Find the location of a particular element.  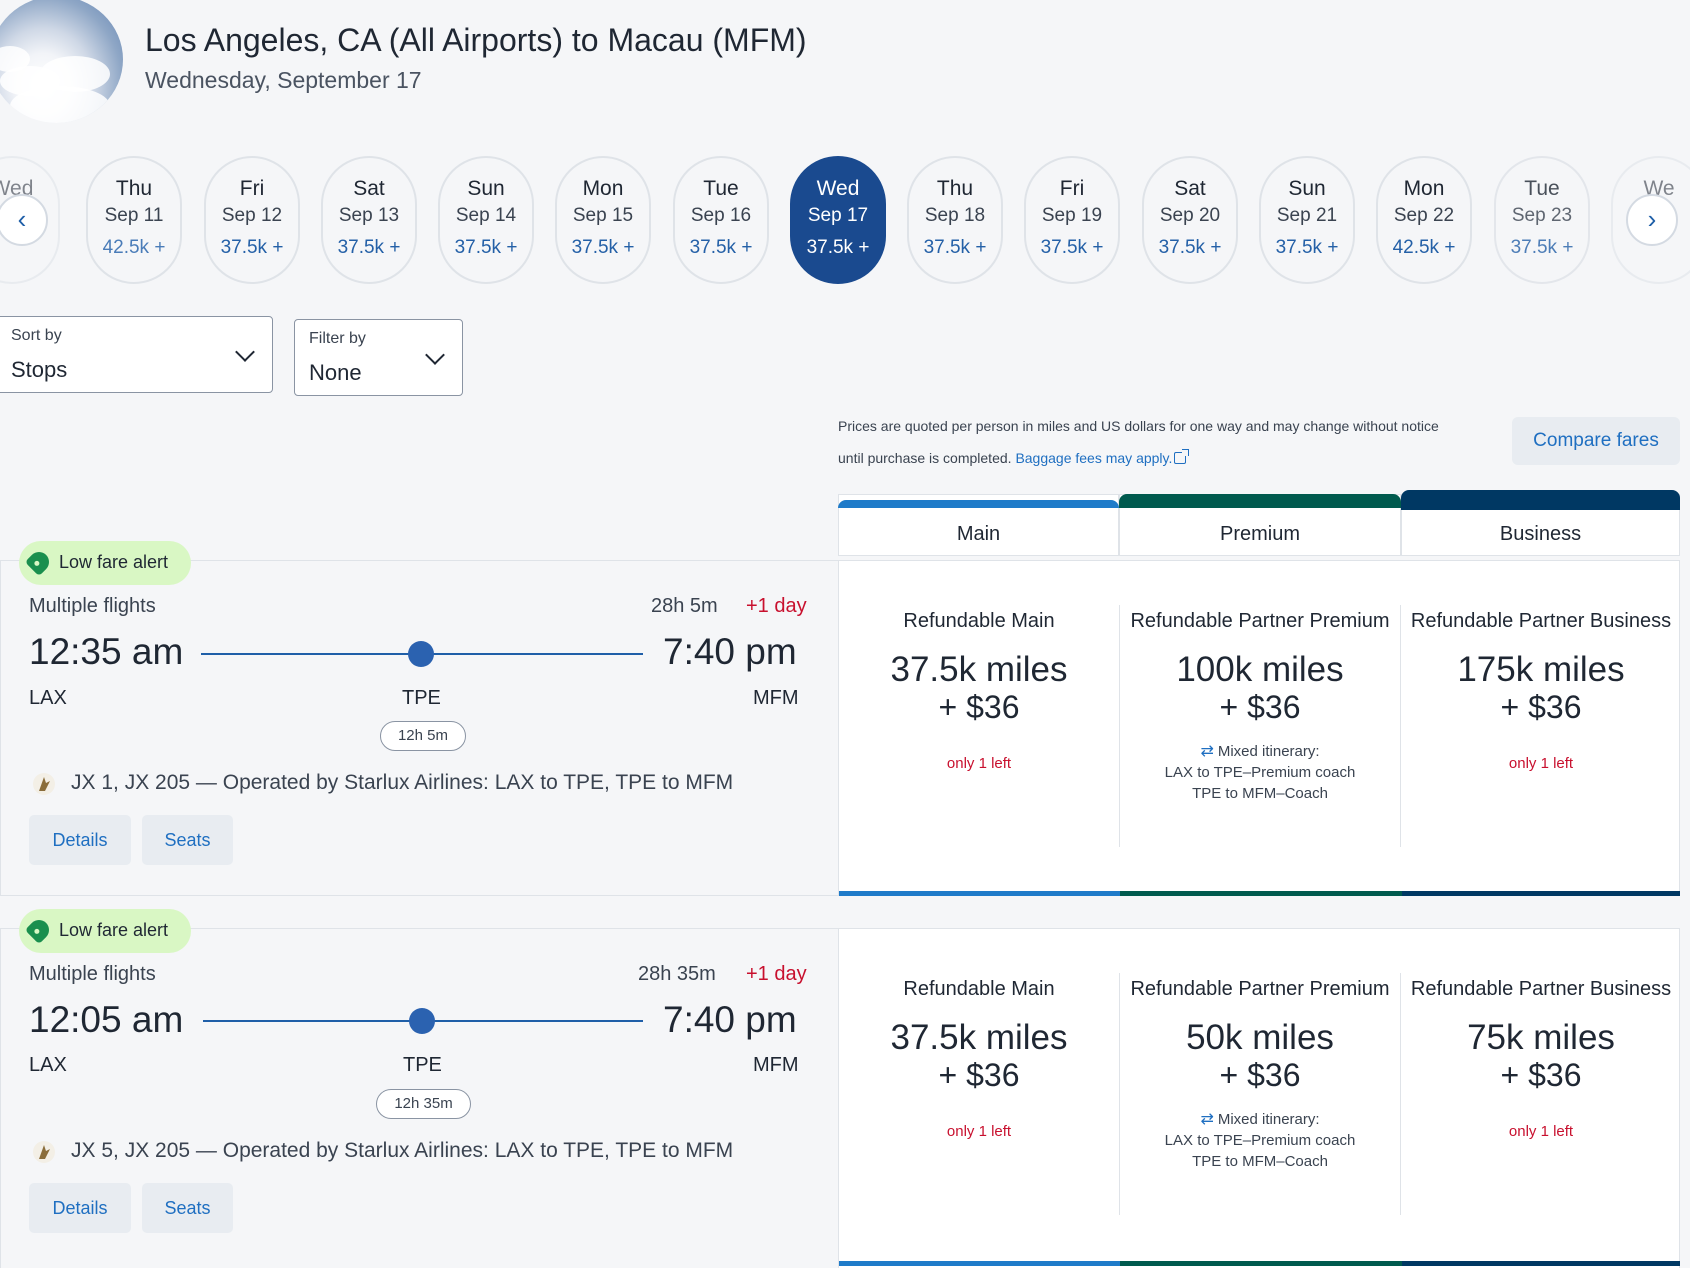

sort-select: Sort by Stops is located at coordinates (136, 354).